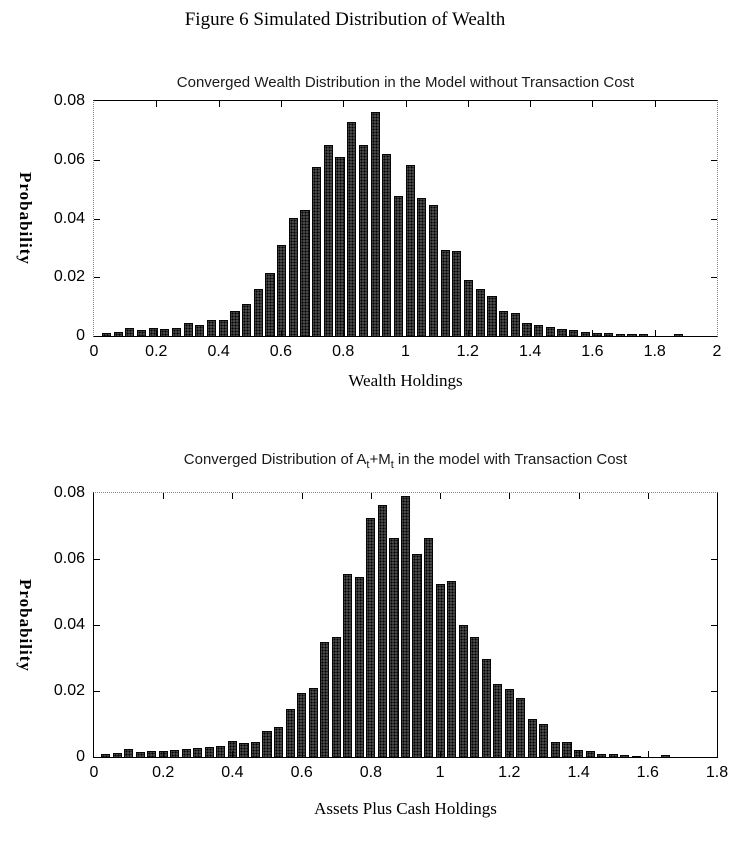 The height and width of the screenshot is (843, 751). Describe the element at coordinates (371, 772) in the screenshot. I see `x-tick-label: 0.8` at that location.